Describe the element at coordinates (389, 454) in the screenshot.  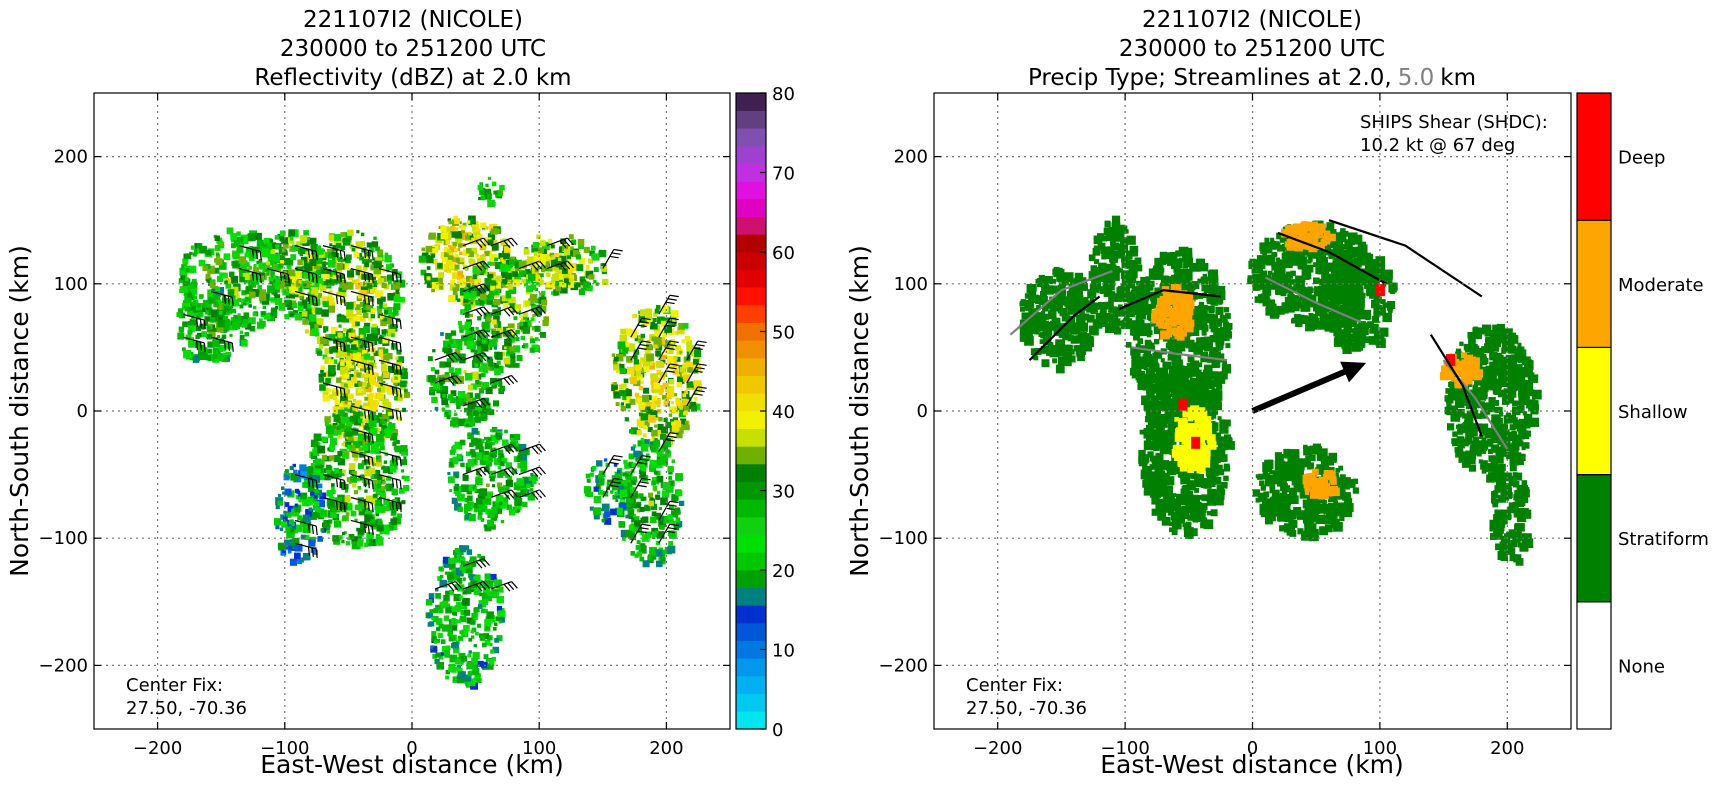
I see `wind-barb-staff` at that location.